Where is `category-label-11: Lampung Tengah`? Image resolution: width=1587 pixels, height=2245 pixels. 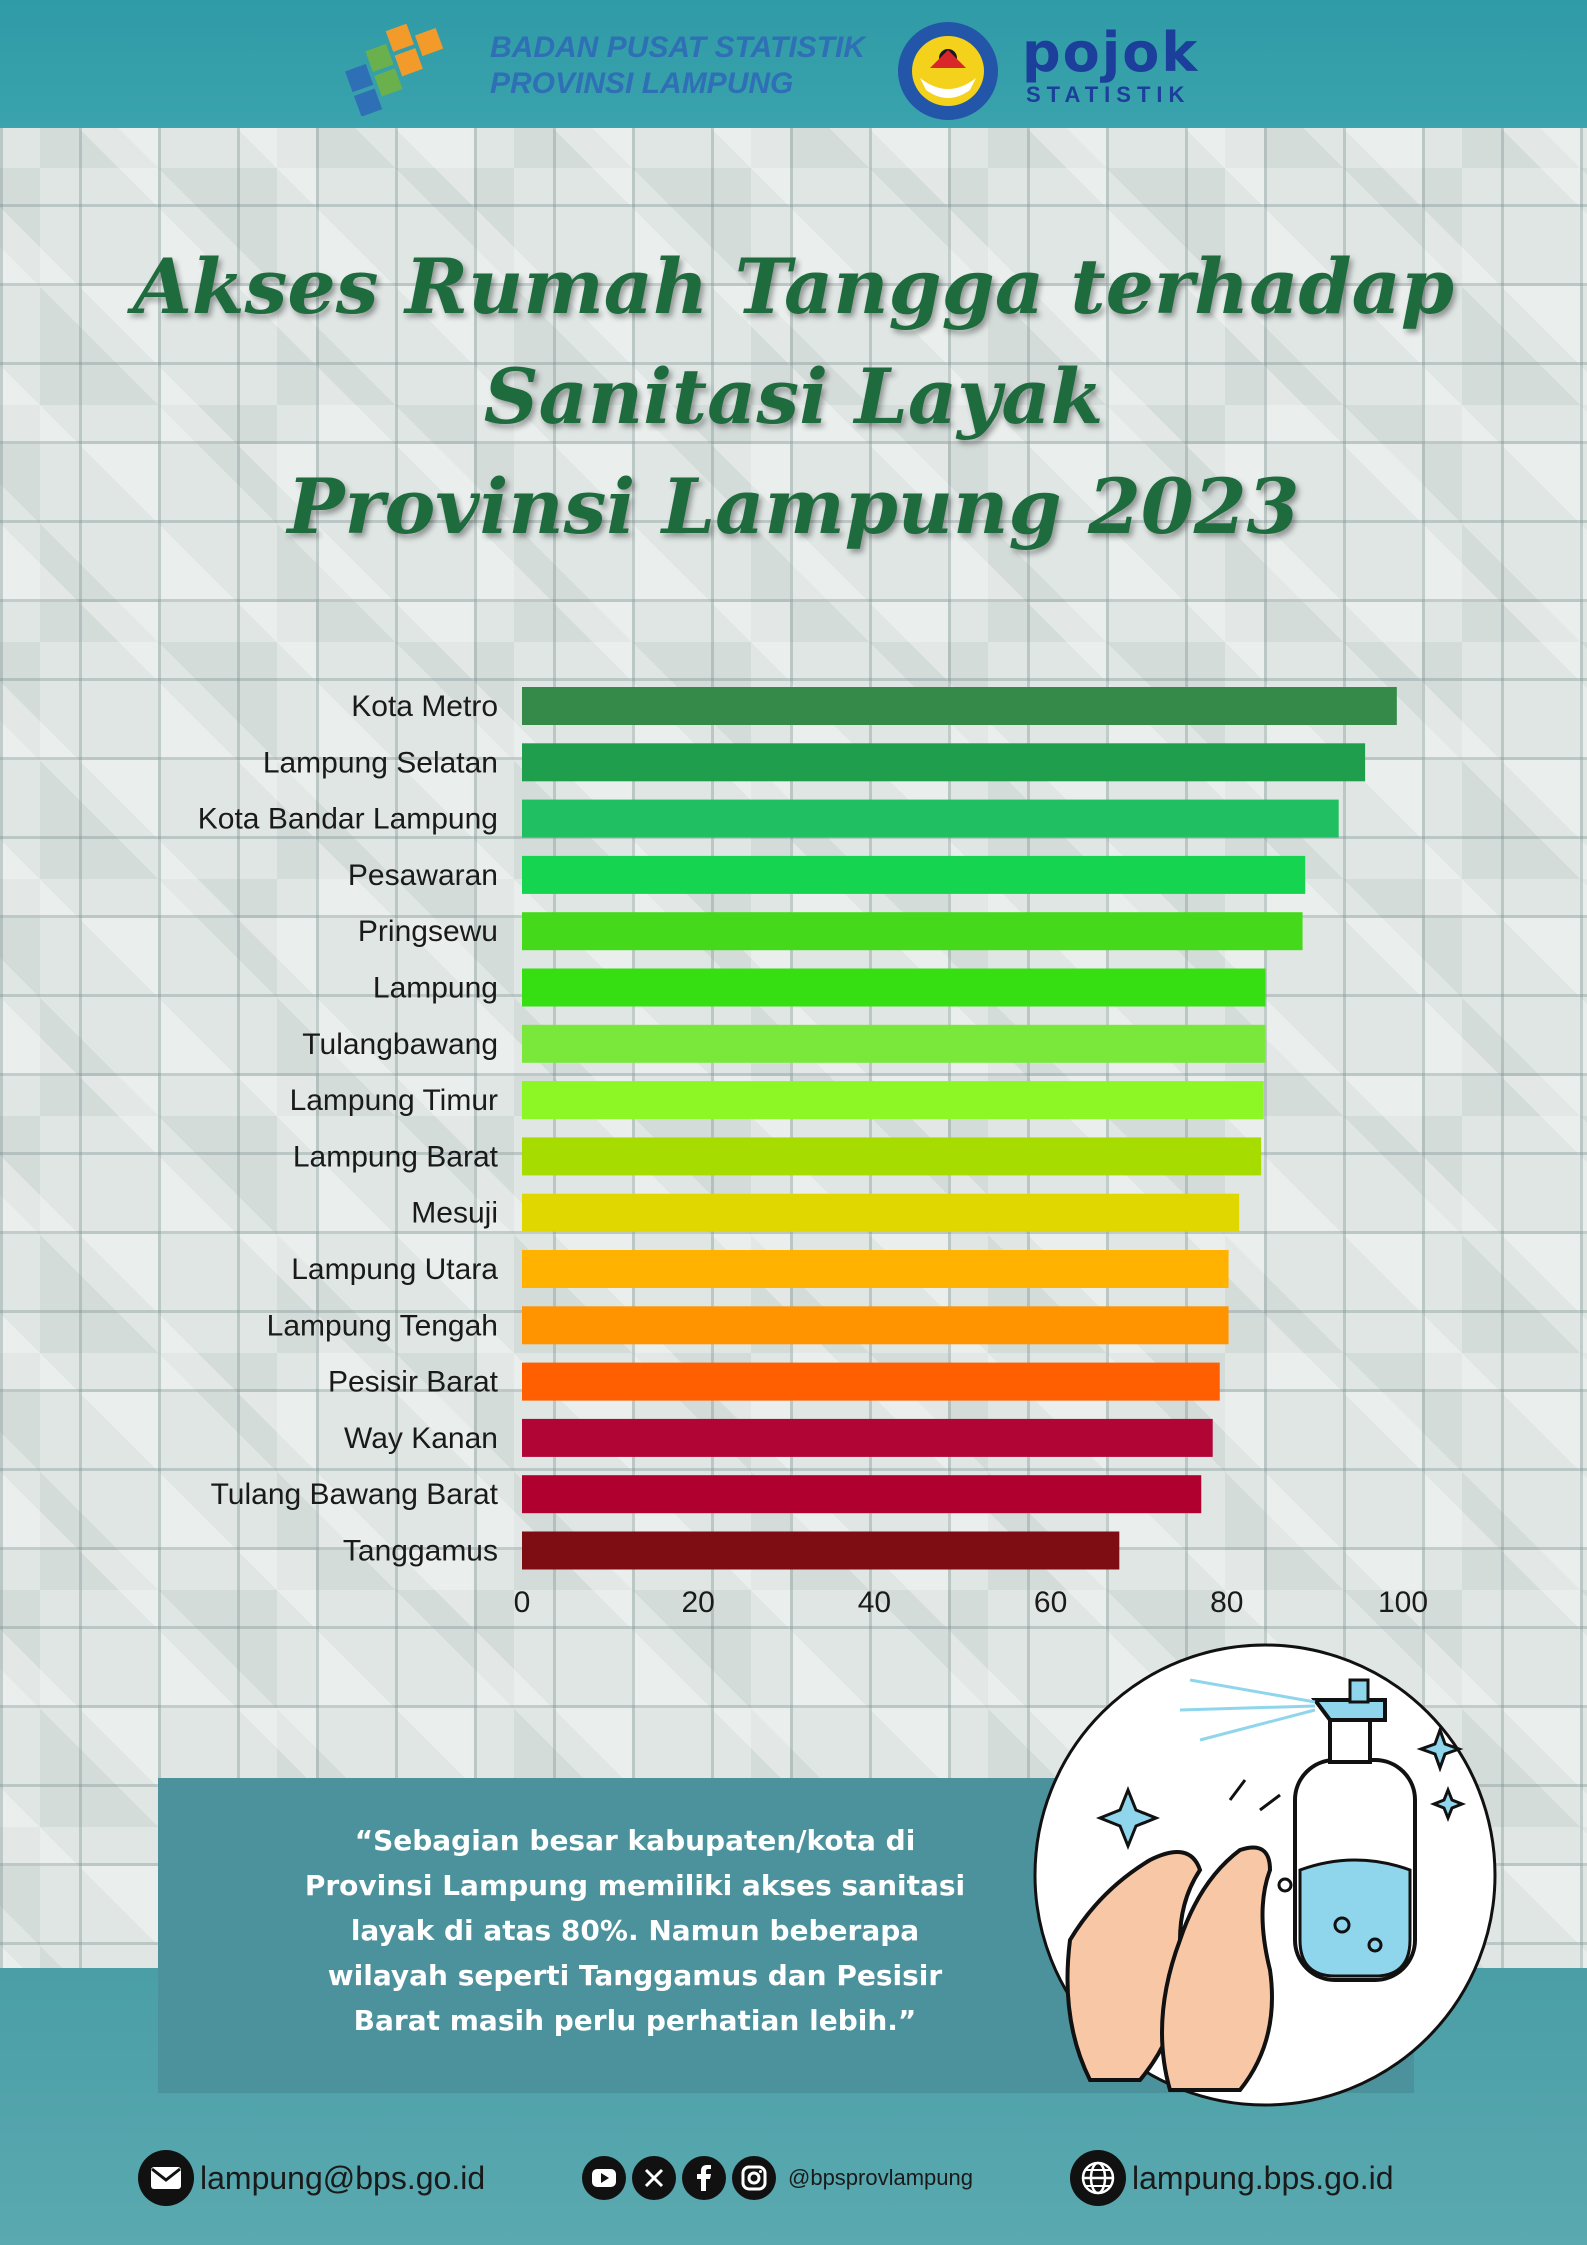
category-label-11: Lampung Tengah is located at coordinates (382, 1325).